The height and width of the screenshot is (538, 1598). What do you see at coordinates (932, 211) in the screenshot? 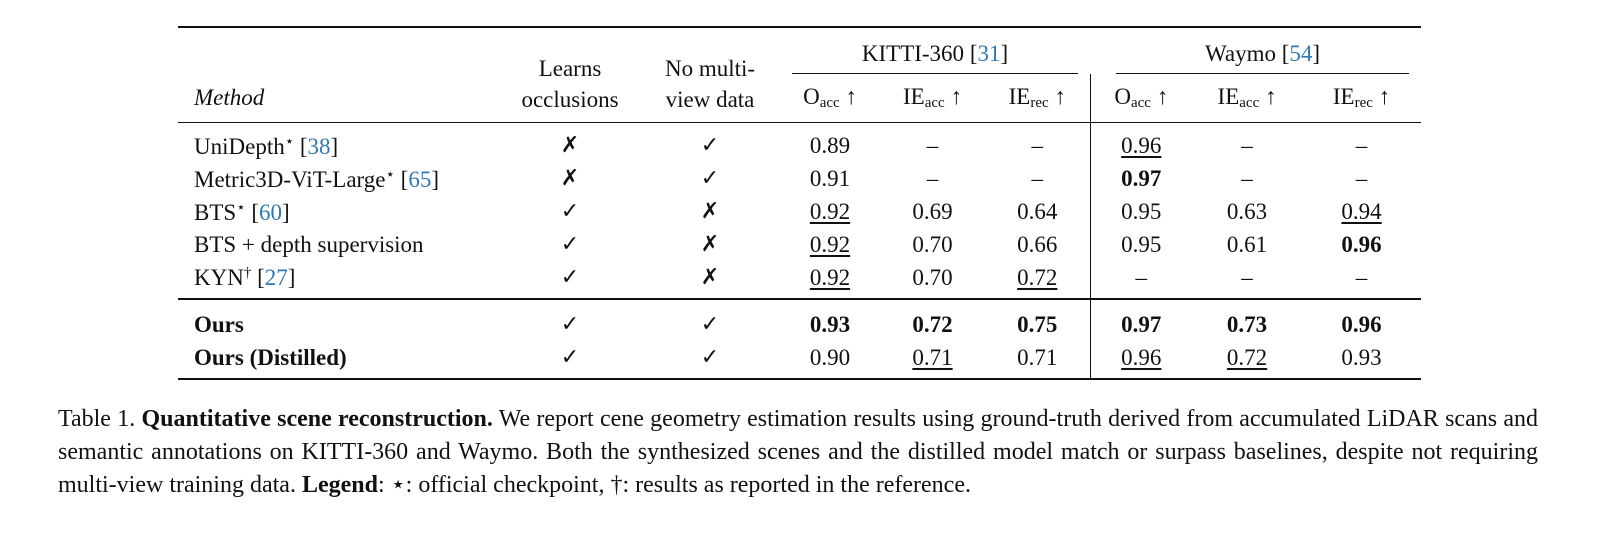
I see `cell-value: 0.69` at bounding box center [932, 211].